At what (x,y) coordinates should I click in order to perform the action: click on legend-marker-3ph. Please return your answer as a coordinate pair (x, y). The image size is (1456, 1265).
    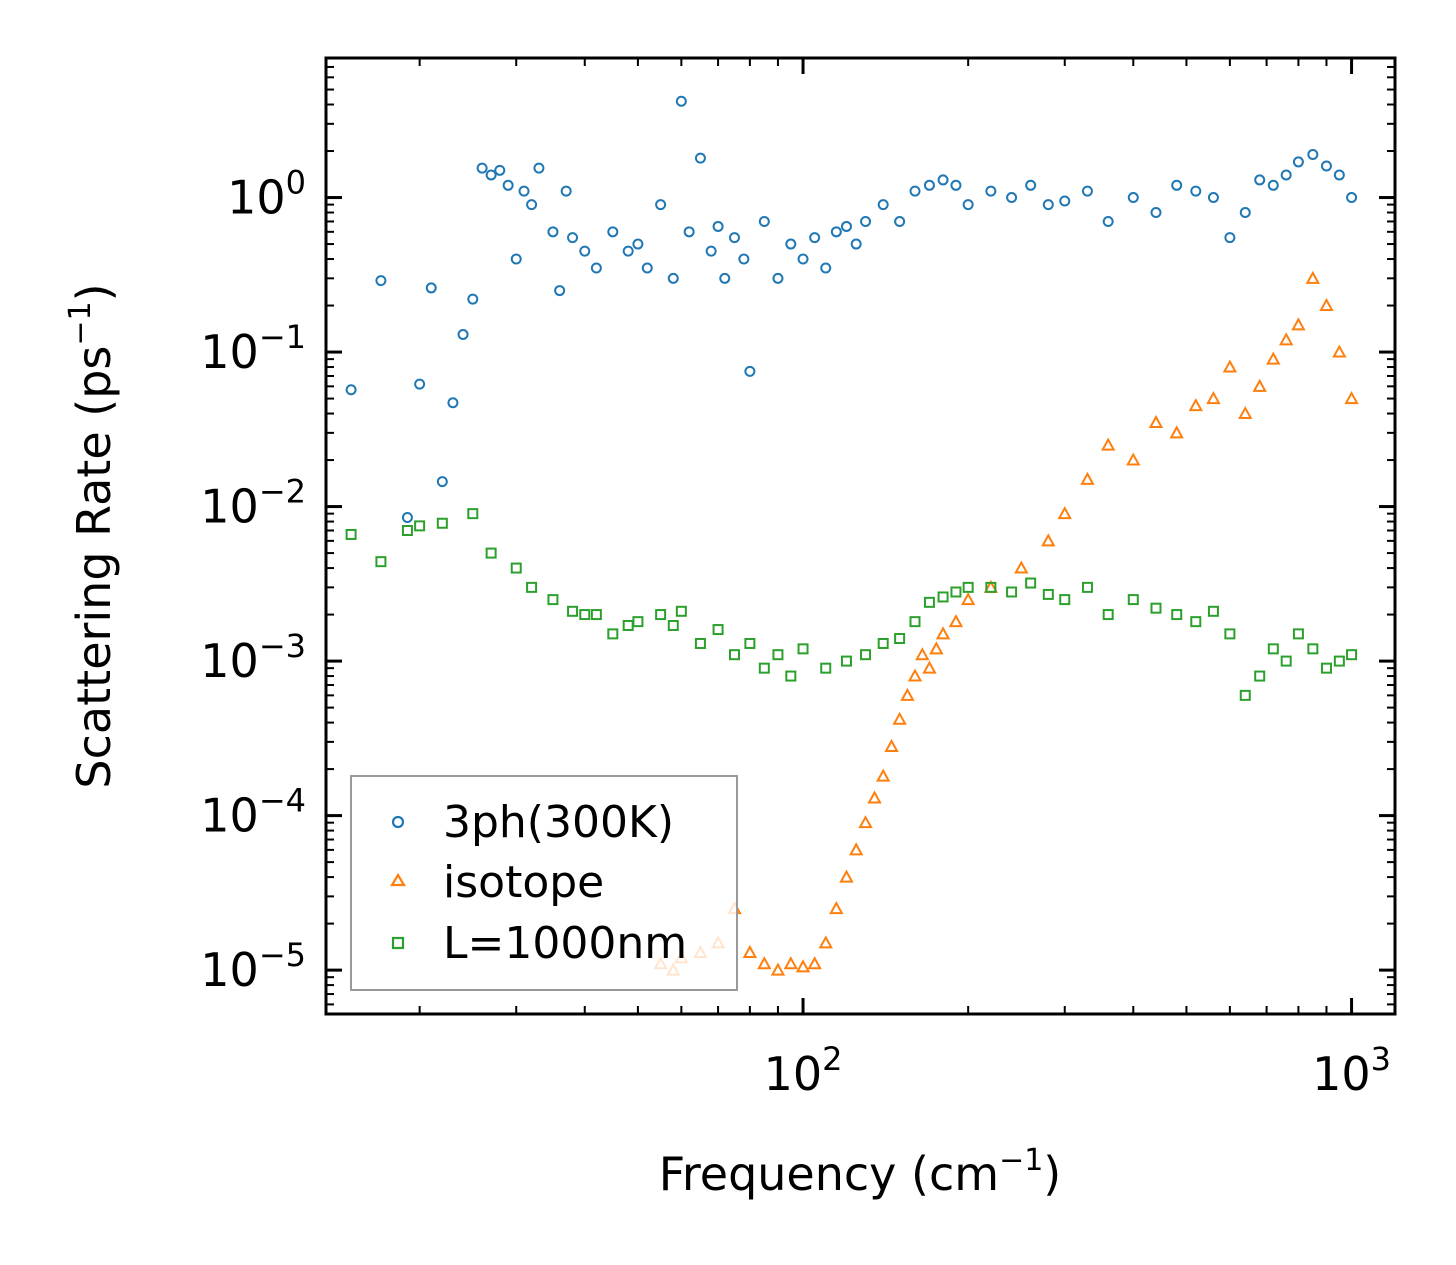
    Looking at the image, I should click on (398, 822).